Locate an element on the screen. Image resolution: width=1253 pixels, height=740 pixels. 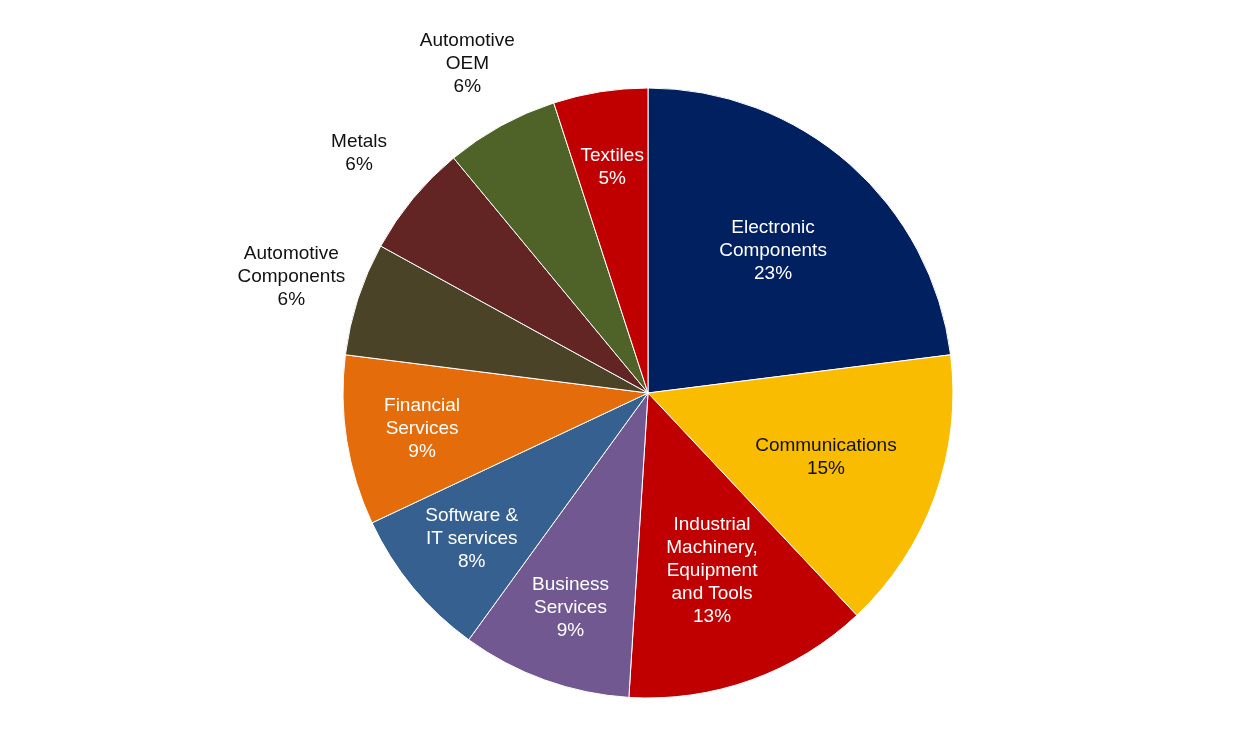
slice-label: Communications is located at coordinates (826, 444).